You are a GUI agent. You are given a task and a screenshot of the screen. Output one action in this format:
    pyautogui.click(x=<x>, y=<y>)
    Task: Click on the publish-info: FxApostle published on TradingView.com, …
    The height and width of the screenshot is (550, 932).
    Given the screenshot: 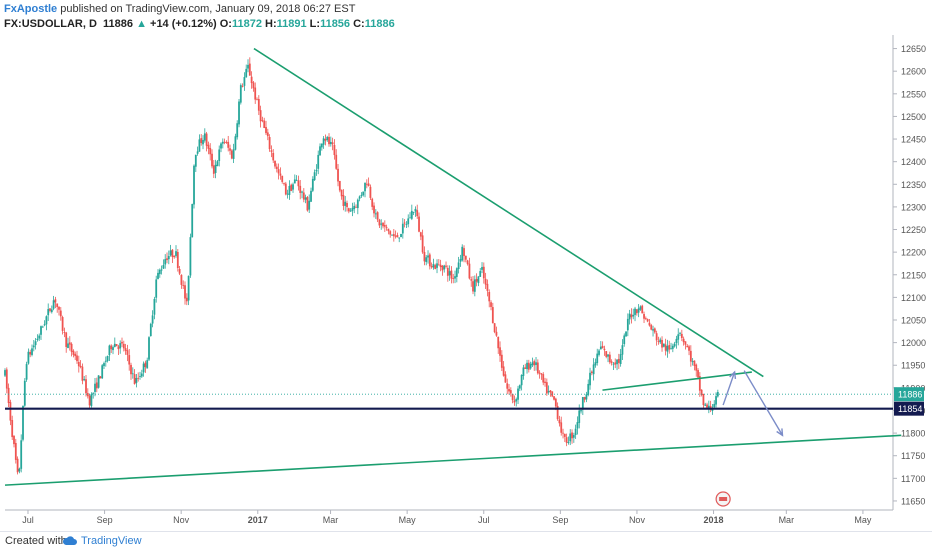 What is the action you would take?
    pyautogui.click(x=179, y=9)
    